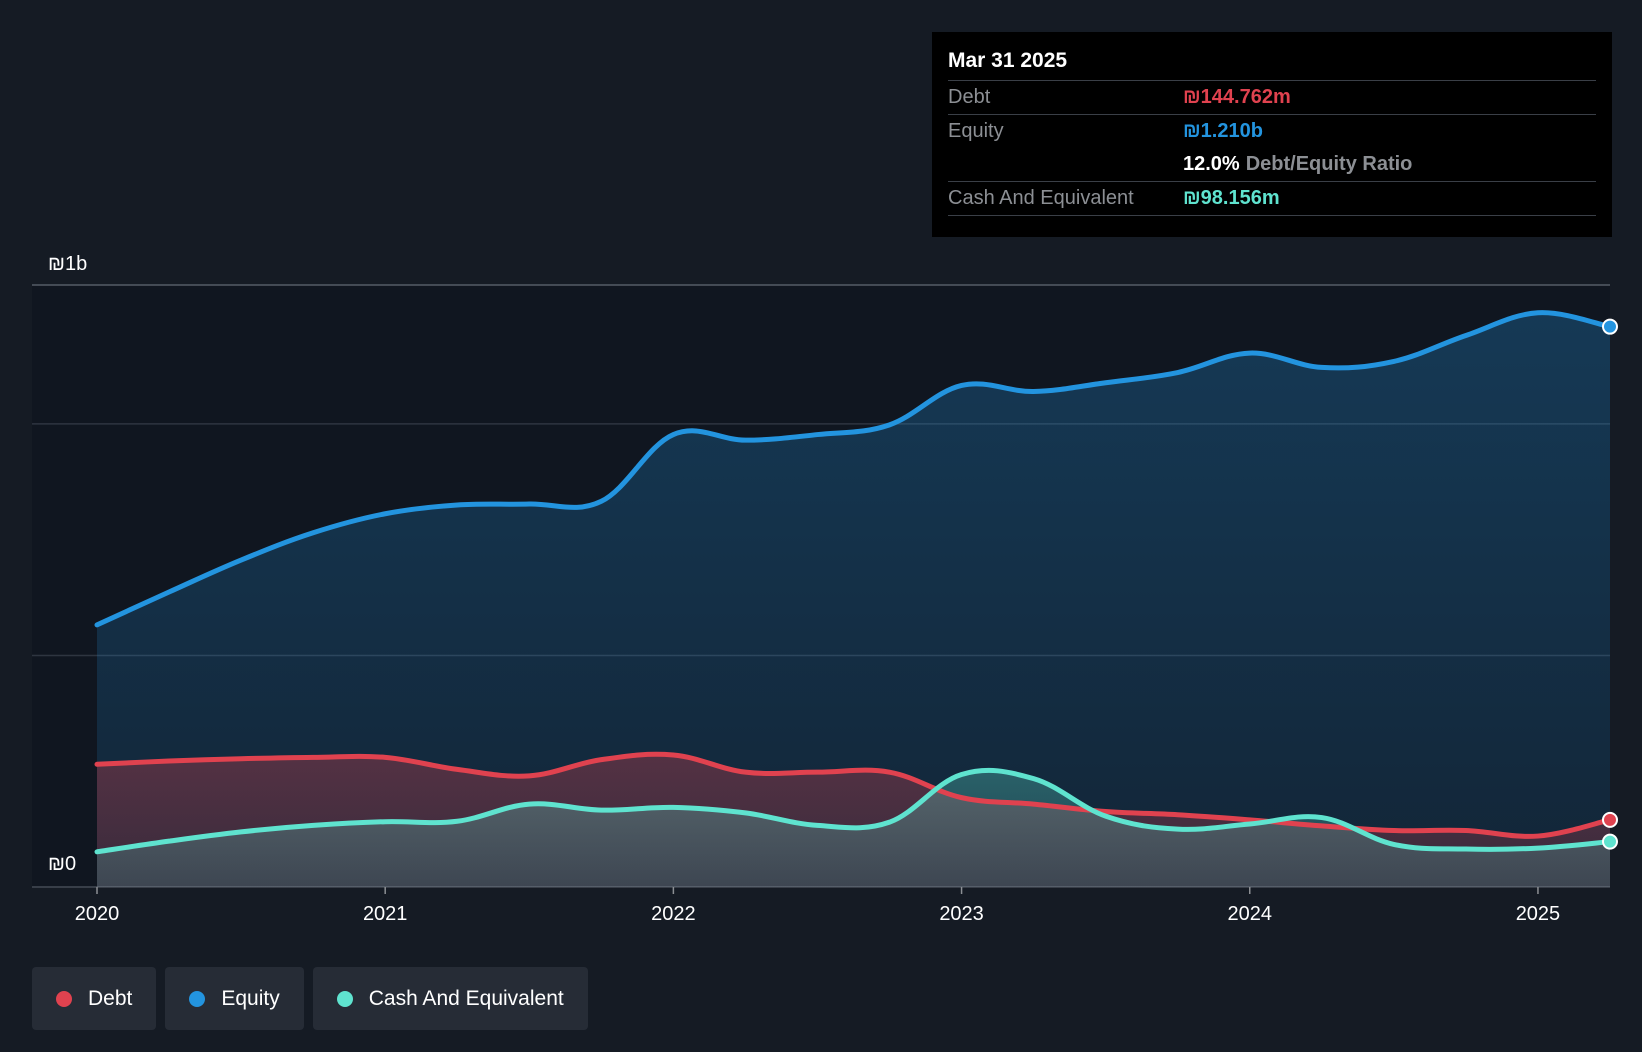 The height and width of the screenshot is (1052, 1642). What do you see at coordinates (1610, 841) in the screenshot?
I see `cash-endpoint` at bounding box center [1610, 841].